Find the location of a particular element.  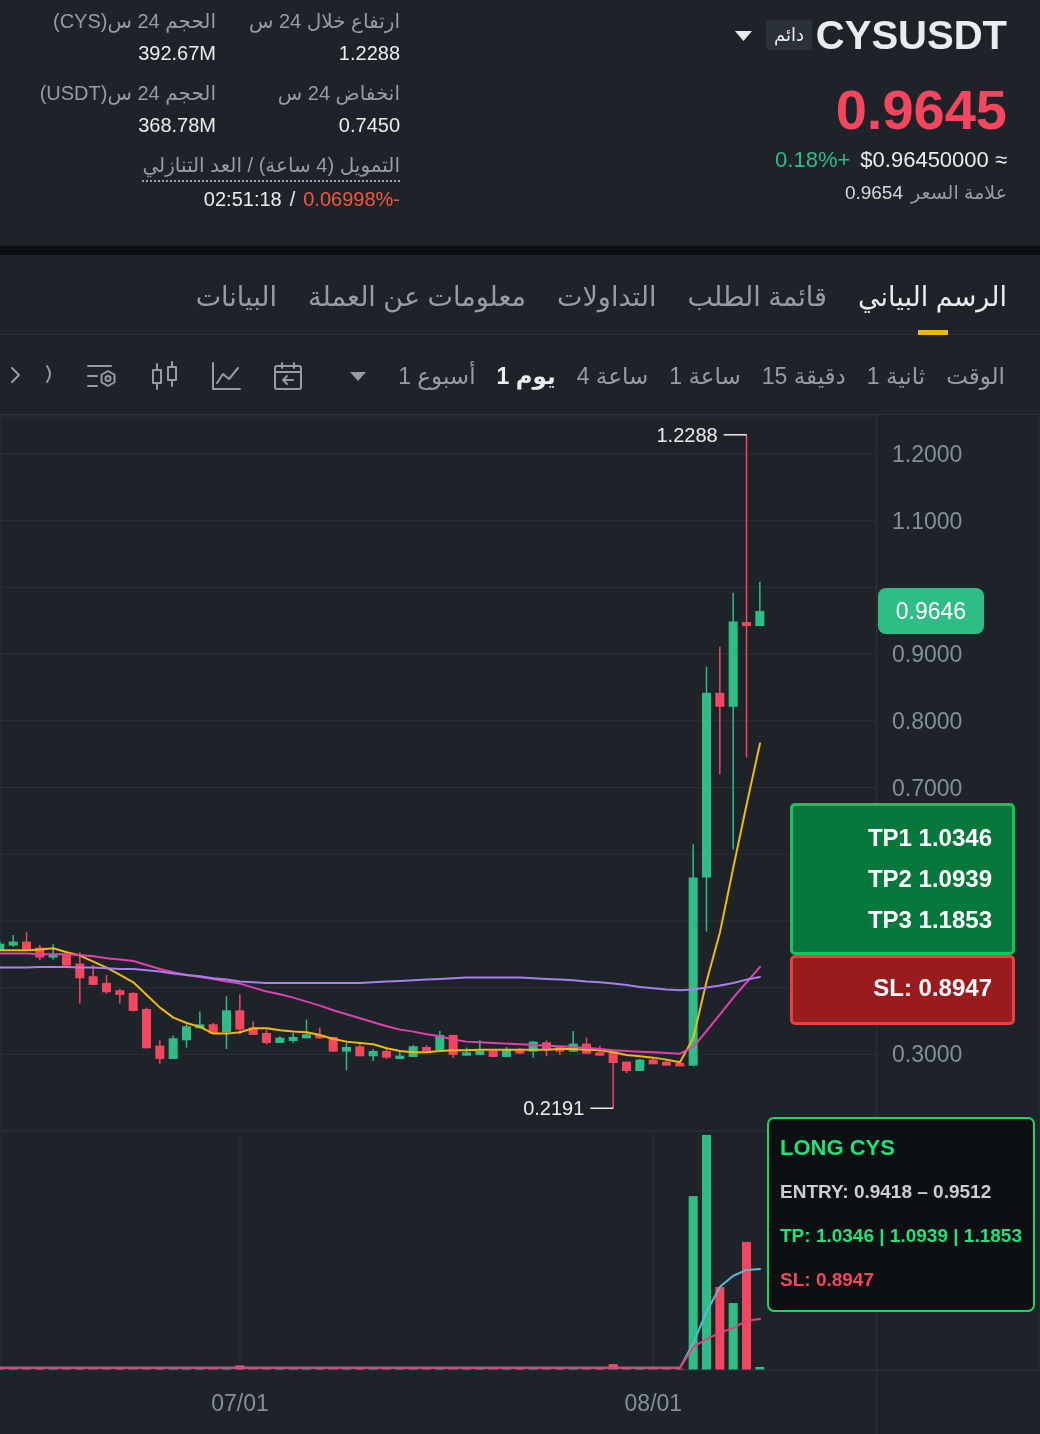

text: 4 ساعة is located at coordinates (612, 376).